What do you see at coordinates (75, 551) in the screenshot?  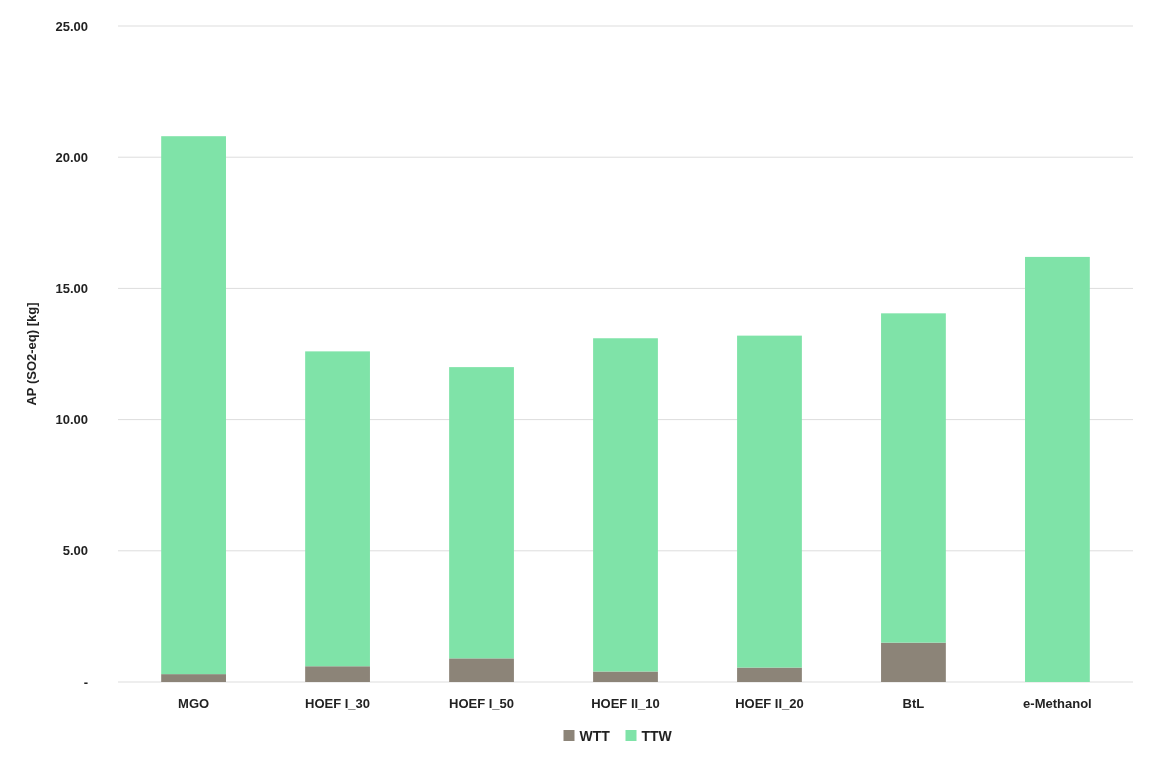 I see `y-tick-label: 5.00` at bounding box center [75, 551].